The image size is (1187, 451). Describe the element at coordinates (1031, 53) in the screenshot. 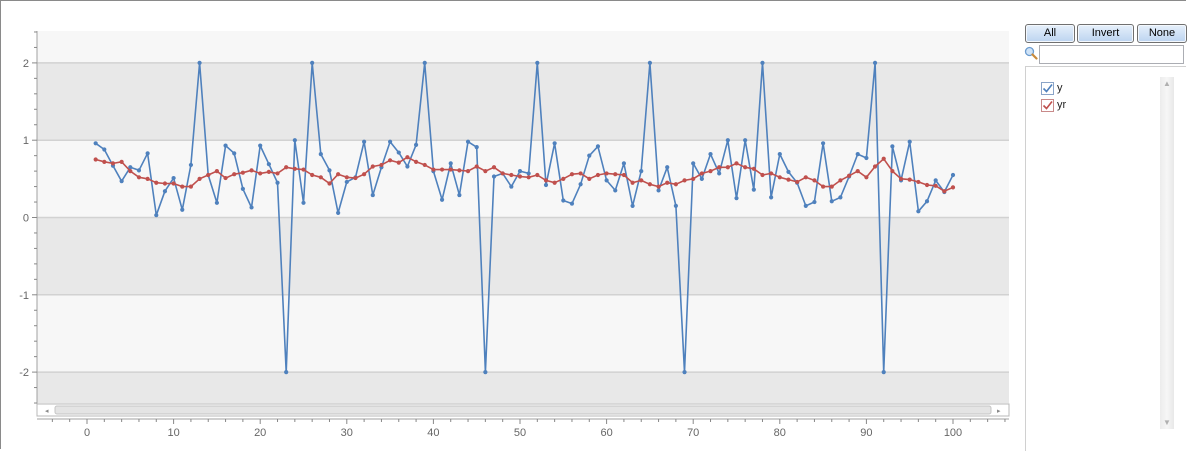

I see `search-icon` at that location.